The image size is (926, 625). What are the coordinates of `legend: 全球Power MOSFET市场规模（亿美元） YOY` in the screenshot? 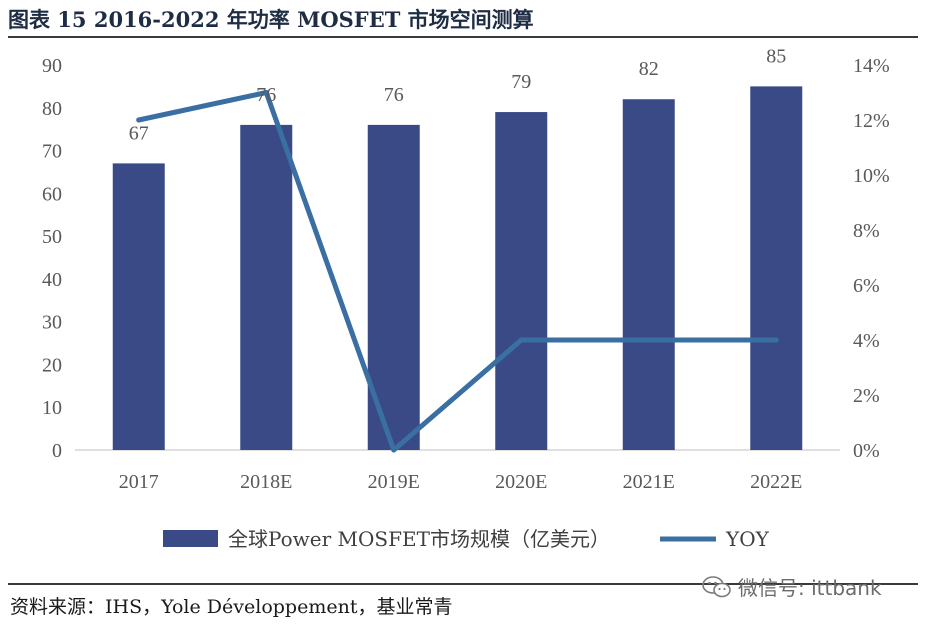 It's located at (466, 539).